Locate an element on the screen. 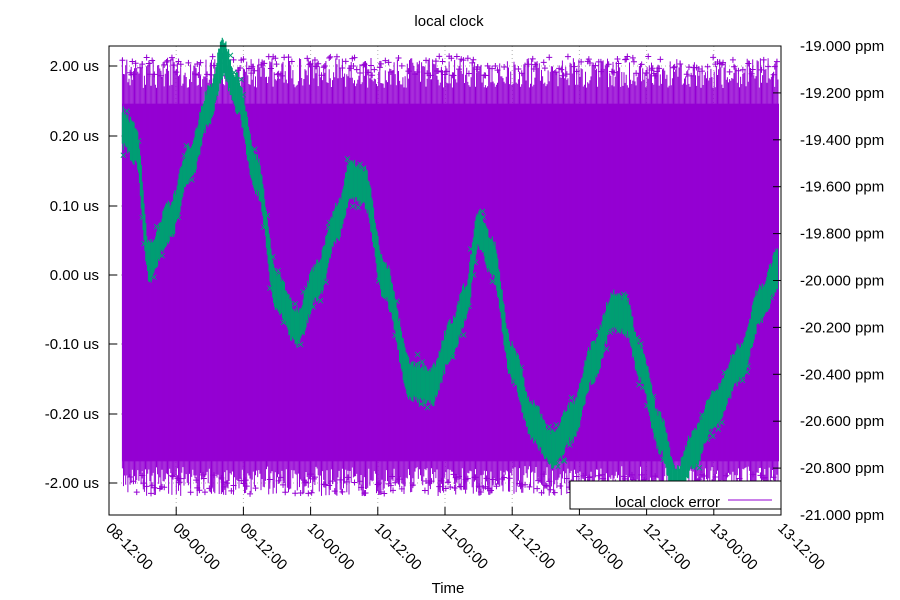 The width and height of the screenshot is (900, 600). x-tick-label: 12-00:00 is located at coordinates (600, 547).